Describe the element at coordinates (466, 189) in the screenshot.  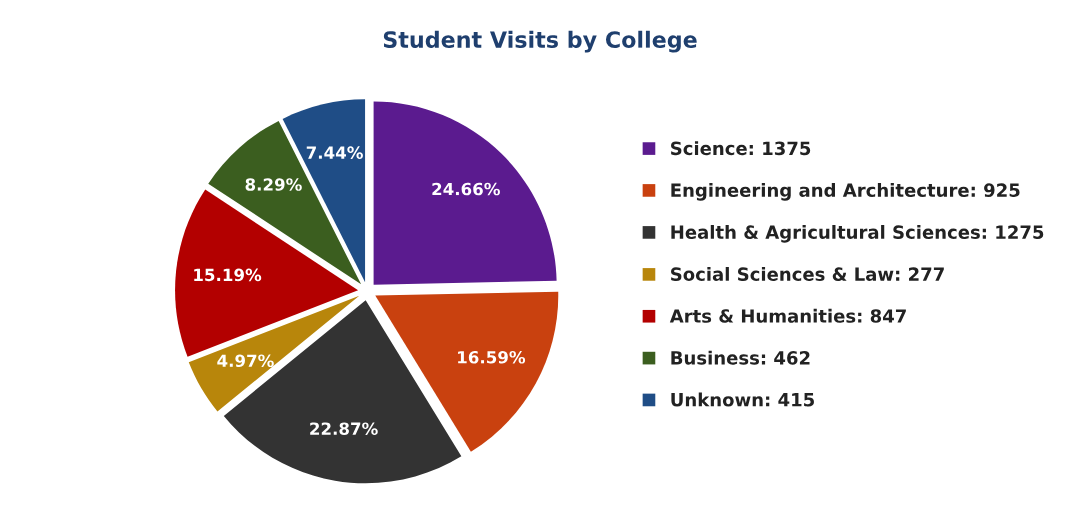
I see `data-label: 24.66%` at that location.